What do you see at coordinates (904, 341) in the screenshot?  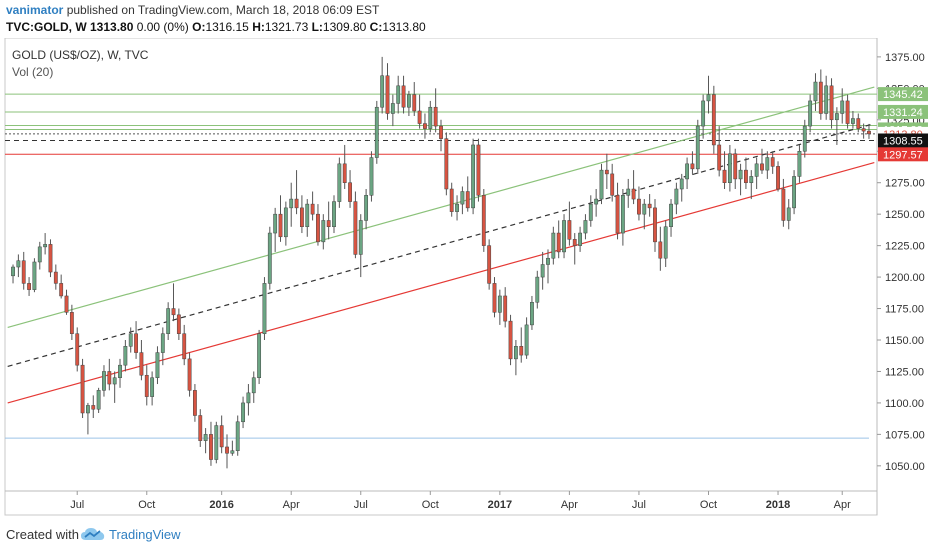 I see `price-tick-label: 1150.00` at bounding box center [904, 341].